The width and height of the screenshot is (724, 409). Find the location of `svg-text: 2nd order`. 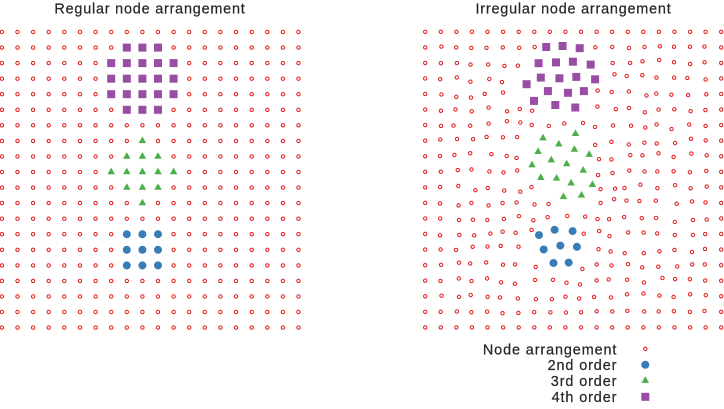

svg-text: 2nd order is located at coordinates (583, 366).